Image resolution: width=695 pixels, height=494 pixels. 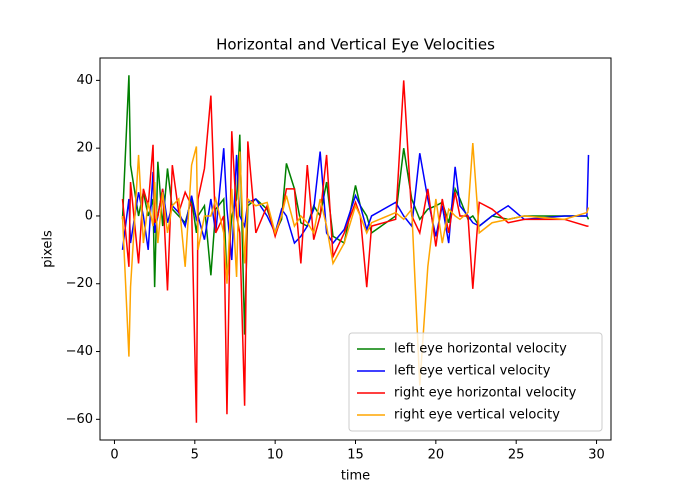 What do you see at coordinates (355, 455) in the screenshot?
I see `x-tick-label: 15` at bounding box center [355, 455].